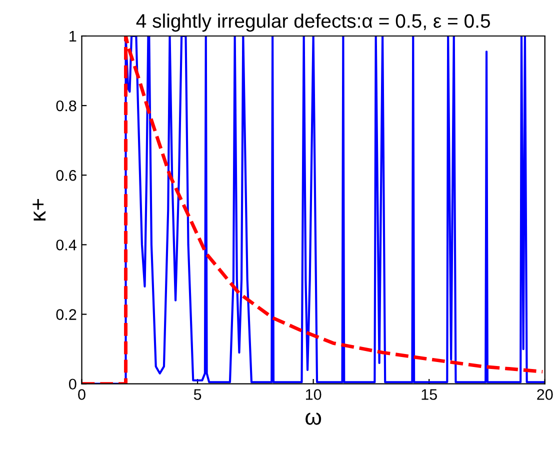 This screenshot has width=560, height=450. What do you see at coordinates (72, 384) in the screenshot?
I see `y-tick-label: 0` at bounding box center [72, 384].